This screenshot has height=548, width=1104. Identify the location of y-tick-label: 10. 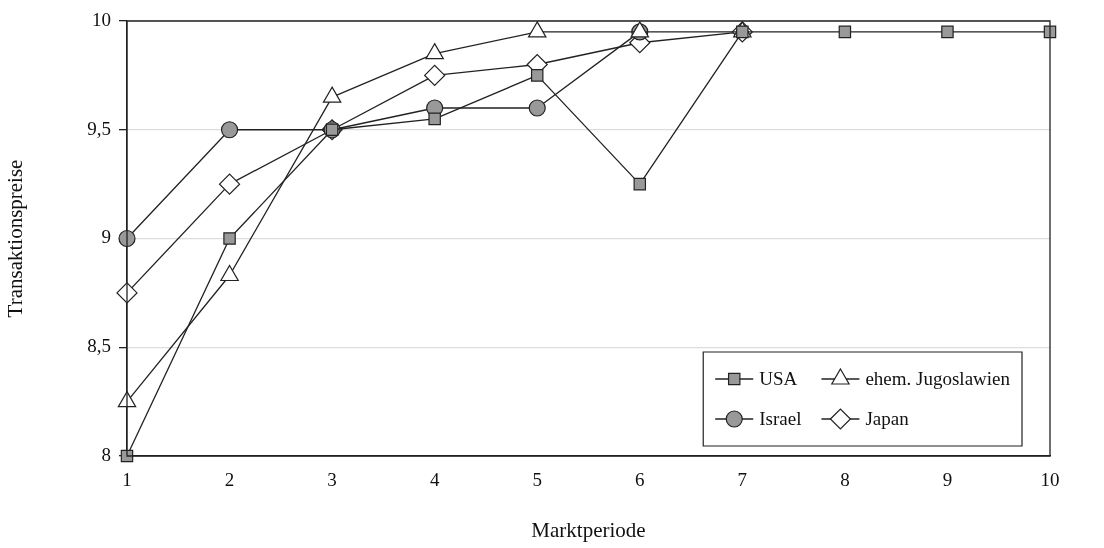
(101, 19).